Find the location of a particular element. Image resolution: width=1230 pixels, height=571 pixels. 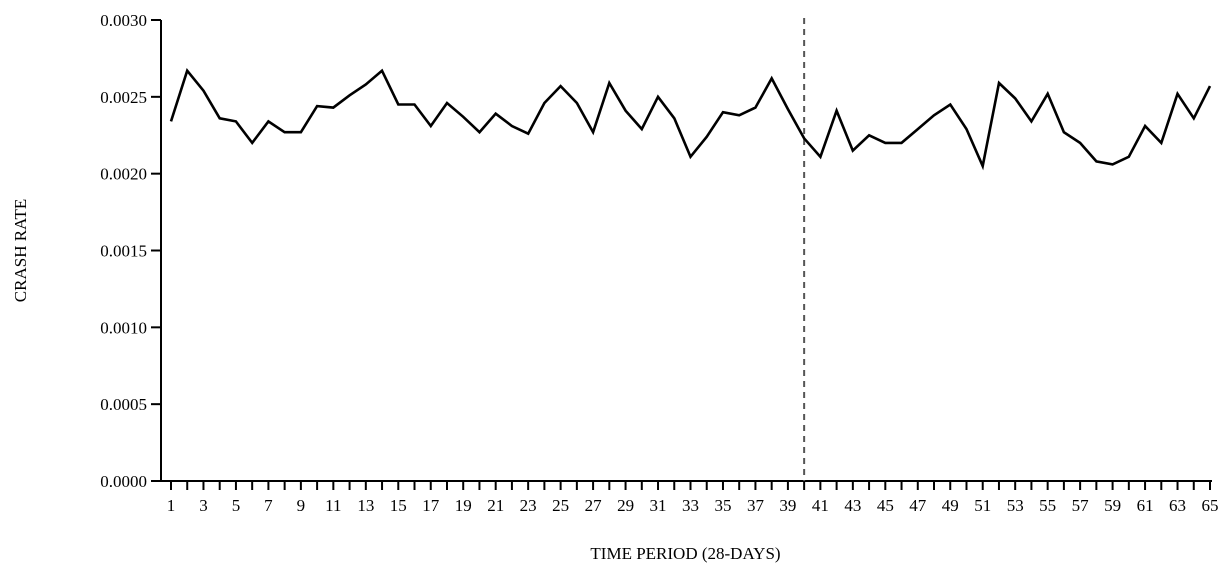

y-axis-title: CRASH RATE is located at coordinates (20, 250).